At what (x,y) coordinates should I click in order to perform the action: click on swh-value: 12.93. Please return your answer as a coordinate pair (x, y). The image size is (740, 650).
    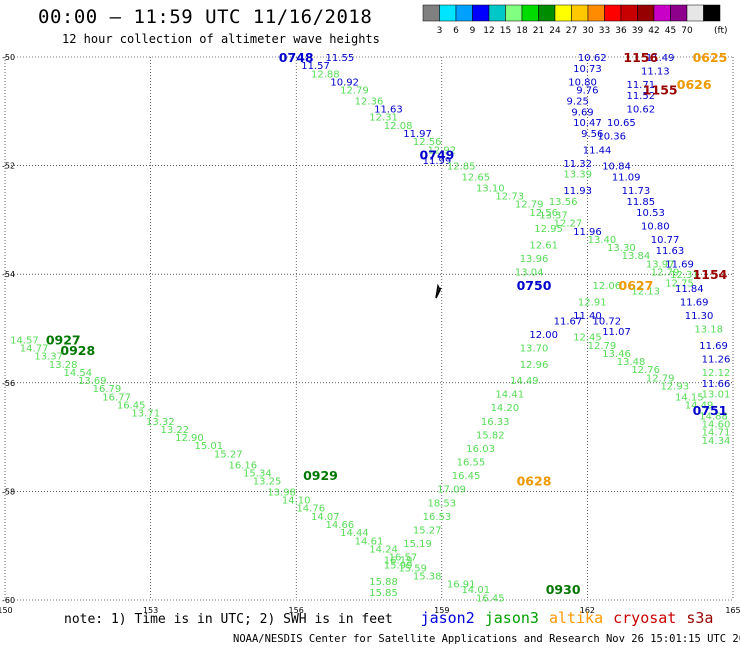
    Looking at the image, I should click on (674, 387).